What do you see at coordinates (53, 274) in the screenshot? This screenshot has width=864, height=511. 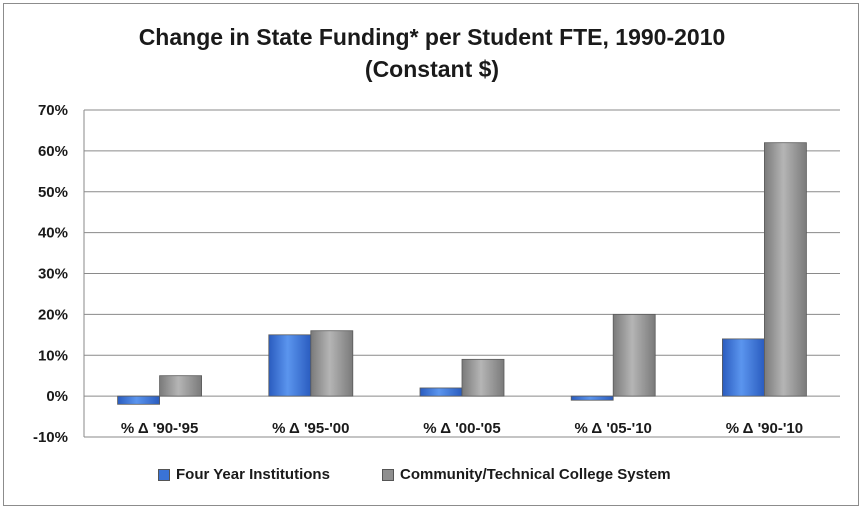 I see `y-tick-label: 30%` at bounding box center [53, 274].